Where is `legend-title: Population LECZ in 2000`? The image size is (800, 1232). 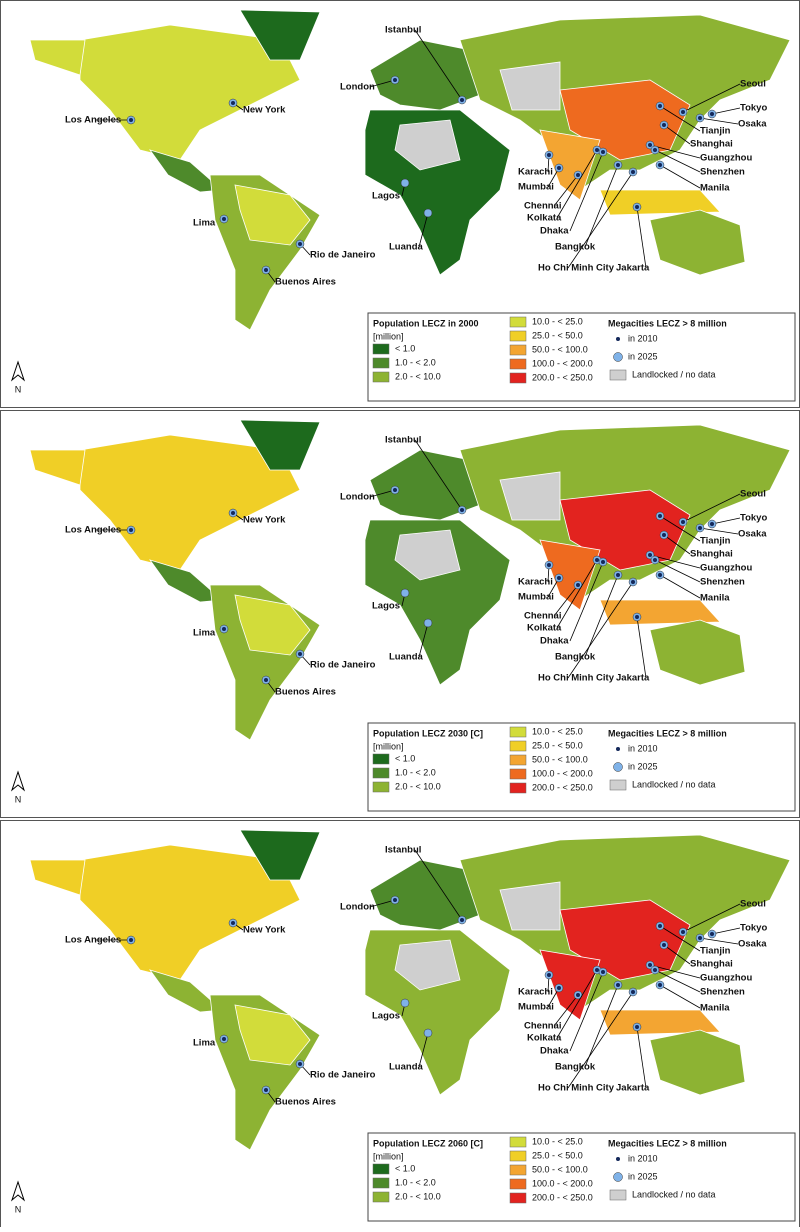 legend-title: Population LECZ in 2000 is located at coordinates (426, 323).